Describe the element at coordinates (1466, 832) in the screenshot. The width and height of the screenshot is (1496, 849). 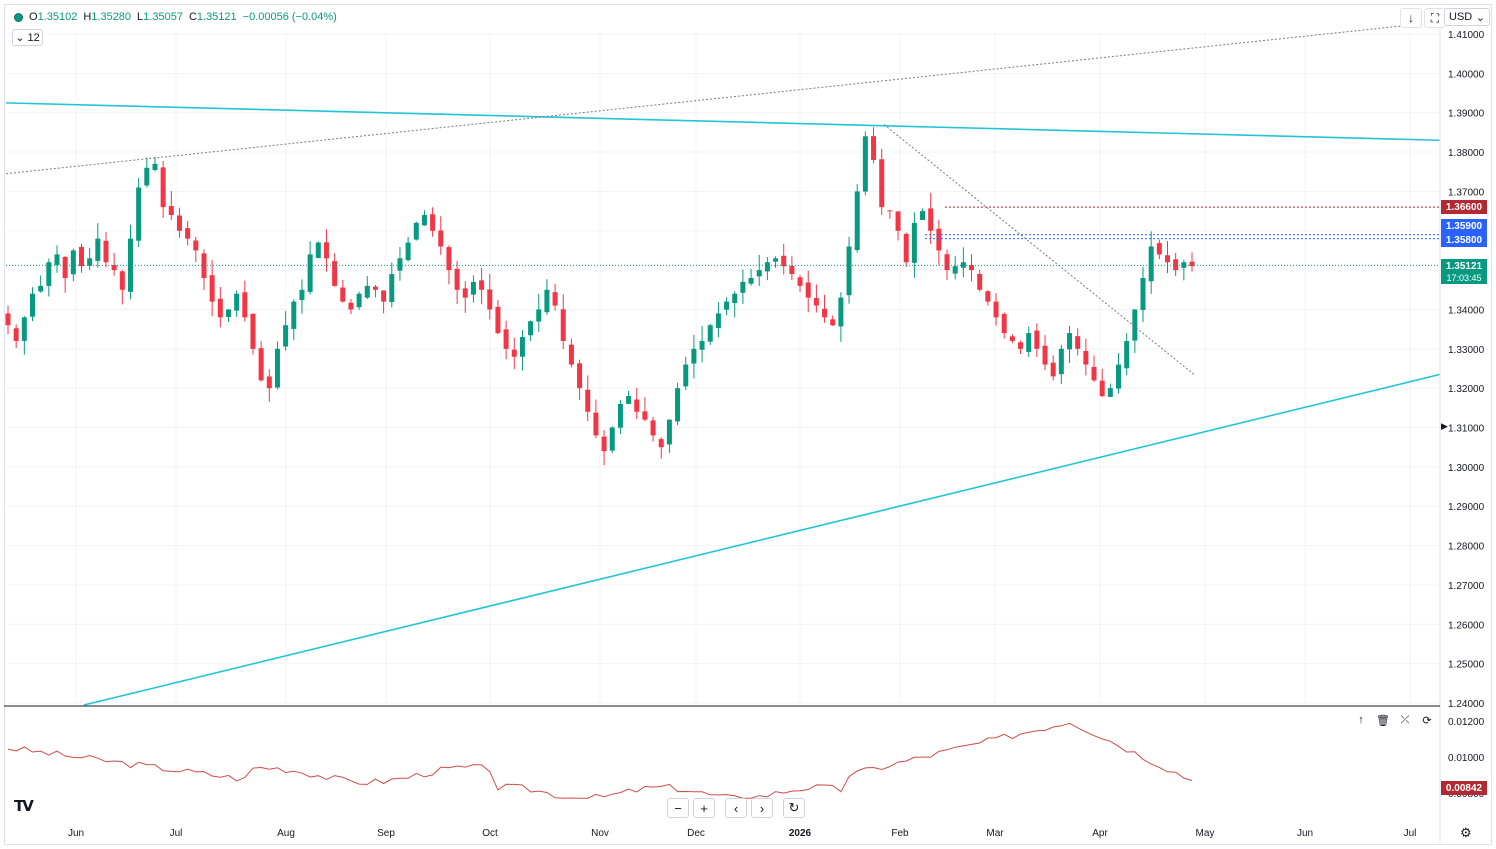
I see `gear-icon: ⚙` at that location.